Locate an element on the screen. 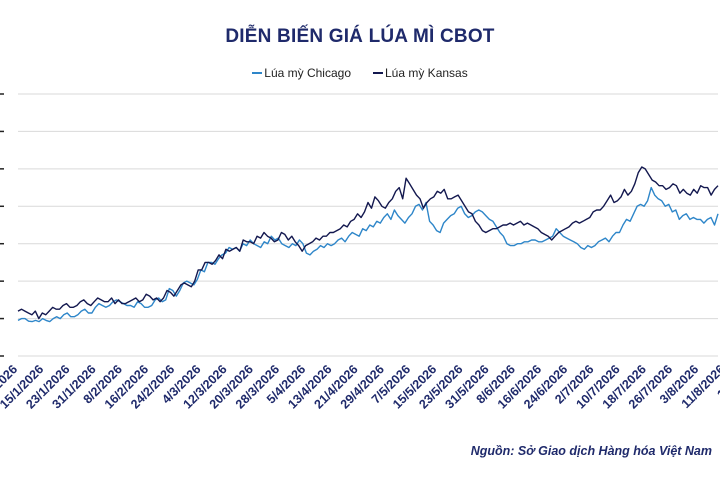 This screenshot has height=480, width=720. legend-swatch-chicago is located at coordinates (257, 73).